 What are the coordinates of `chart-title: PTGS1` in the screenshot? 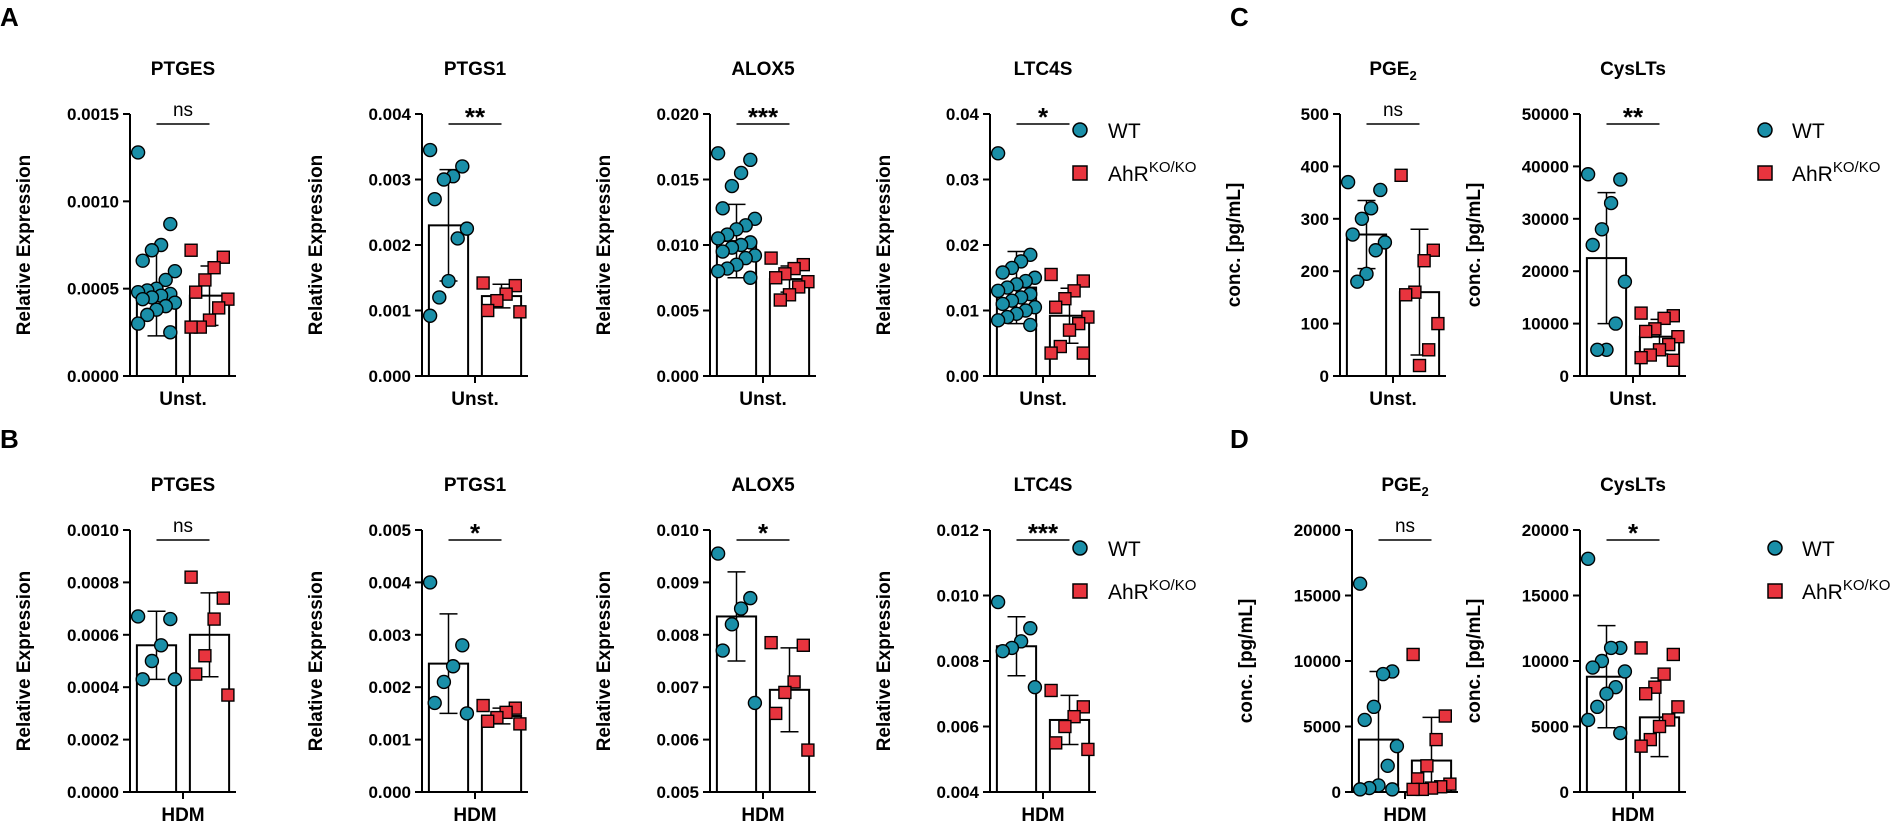 It's located at (475, 485).